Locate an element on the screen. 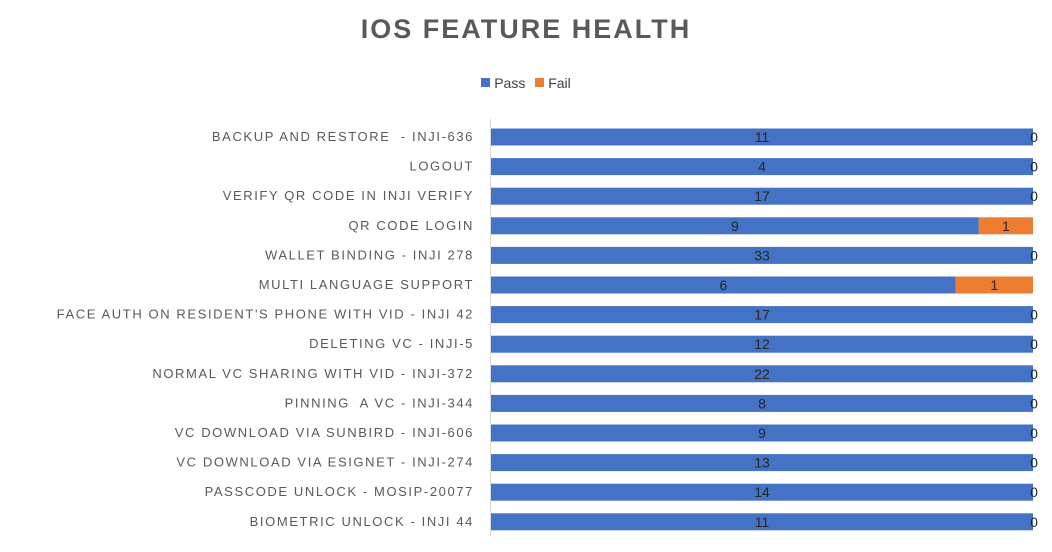 The width and height of the screenshot is (1052, 552). legend-item-fail: Fail is located at coordinates (553, 83).